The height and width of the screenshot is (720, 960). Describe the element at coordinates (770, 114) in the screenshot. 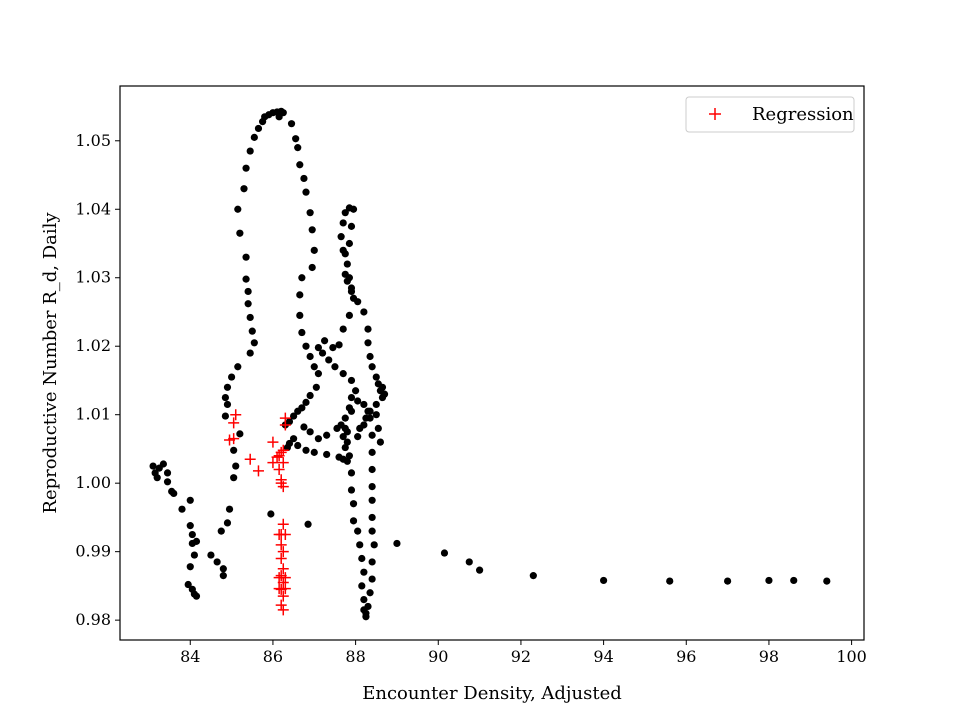

I see `legend-box` at that location.